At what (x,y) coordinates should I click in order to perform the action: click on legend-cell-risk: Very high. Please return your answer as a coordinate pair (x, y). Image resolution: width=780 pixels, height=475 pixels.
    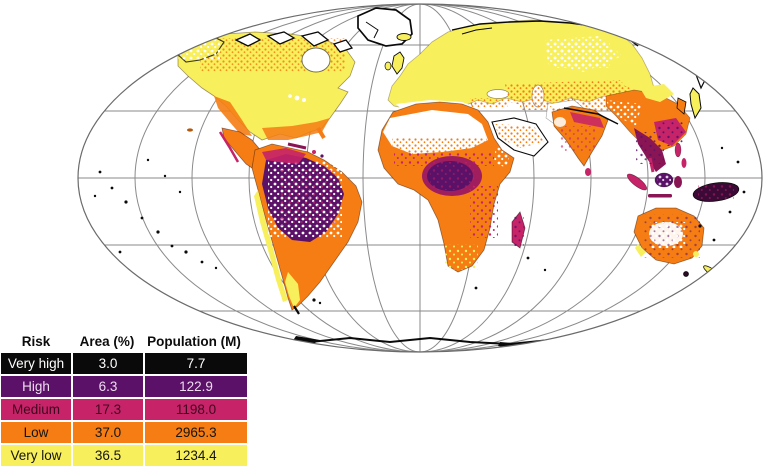
    Looking at the image, I should click on (36, 363).